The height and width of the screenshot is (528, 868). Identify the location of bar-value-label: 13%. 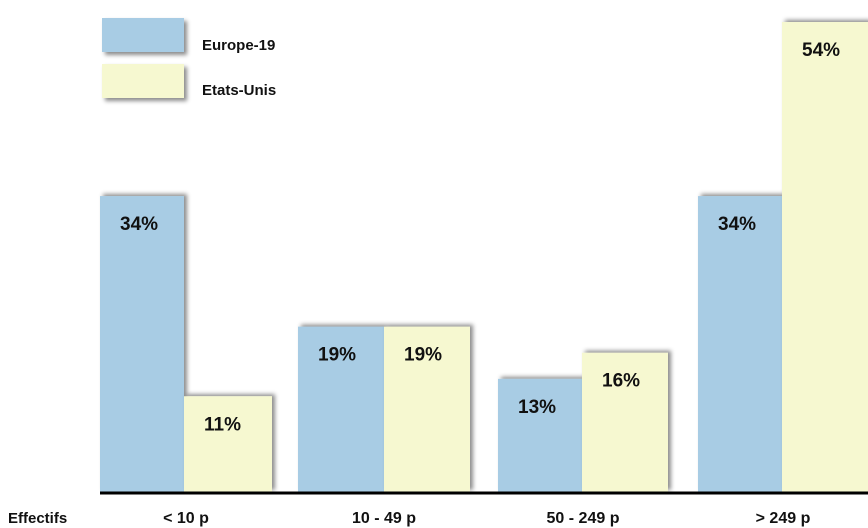
(537, 407).